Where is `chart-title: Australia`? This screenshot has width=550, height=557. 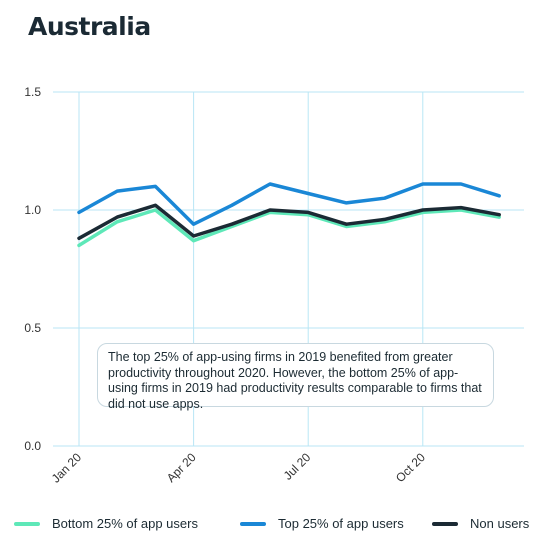
chart-title: Australia is located at coordinates (89, 26).